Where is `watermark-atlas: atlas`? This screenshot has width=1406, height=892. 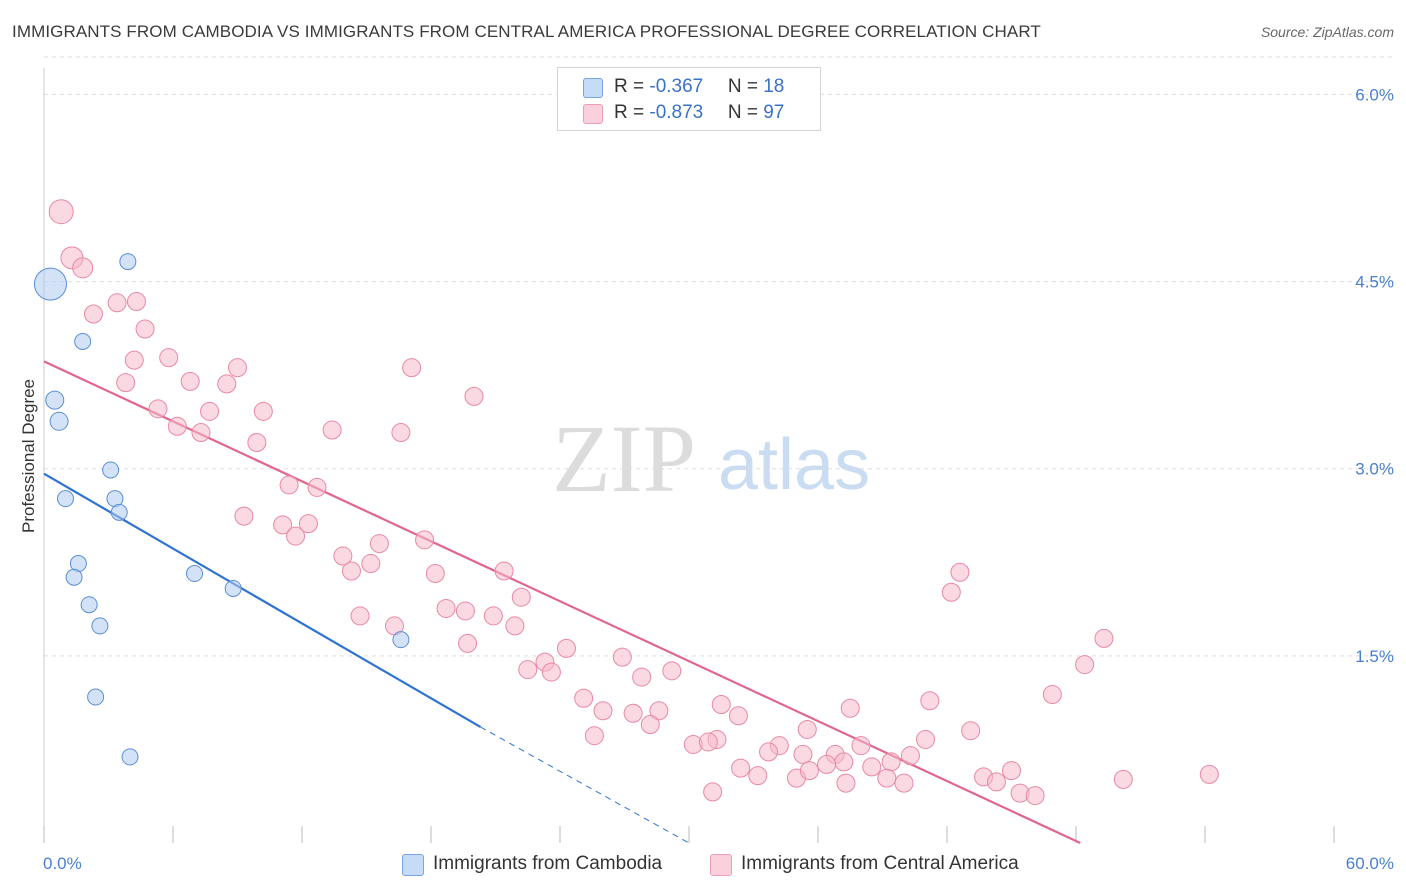
watermark-atlas: atlas is located at coordinates (794, 465).